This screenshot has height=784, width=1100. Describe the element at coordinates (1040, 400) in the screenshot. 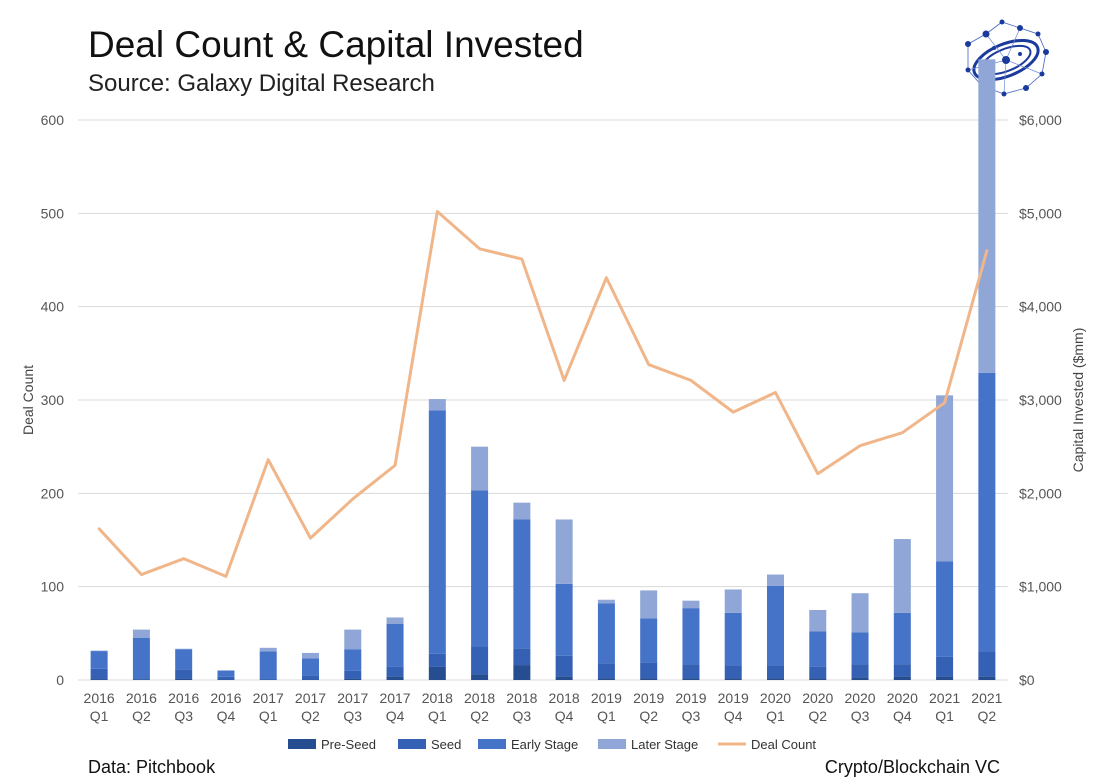

I see `right-tick-label: $3,000` at that location.